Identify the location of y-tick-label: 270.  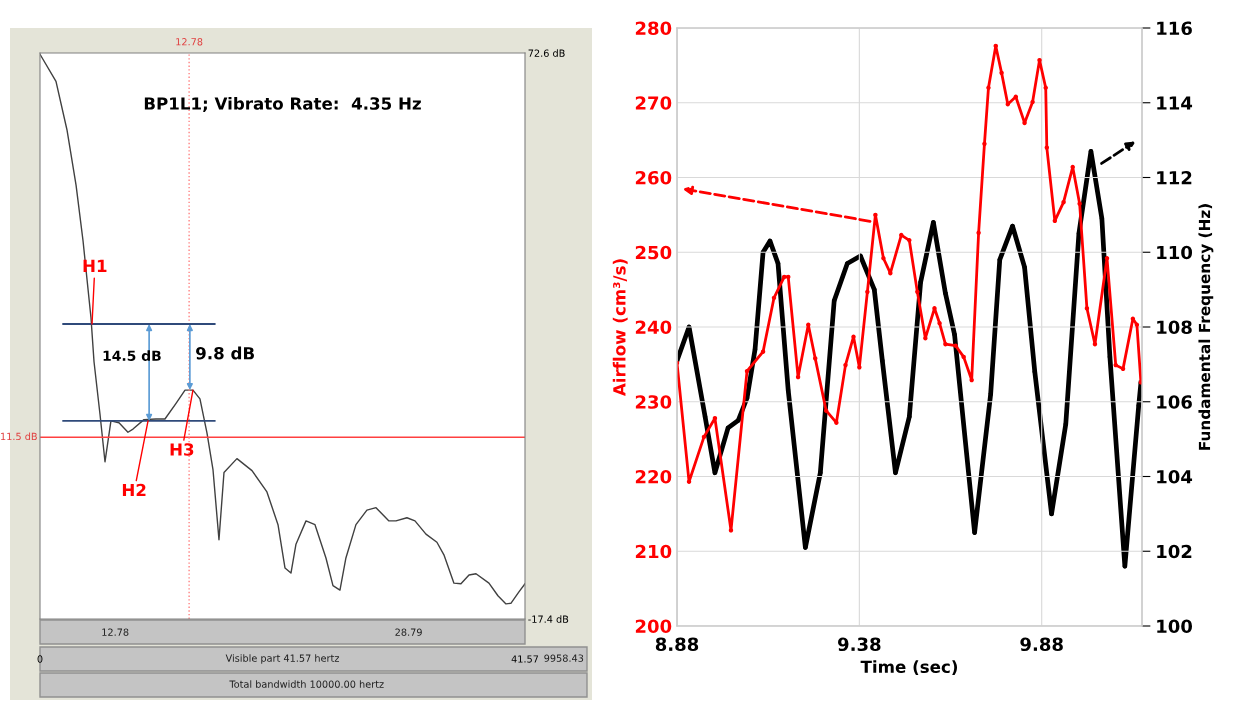
(653, 103).